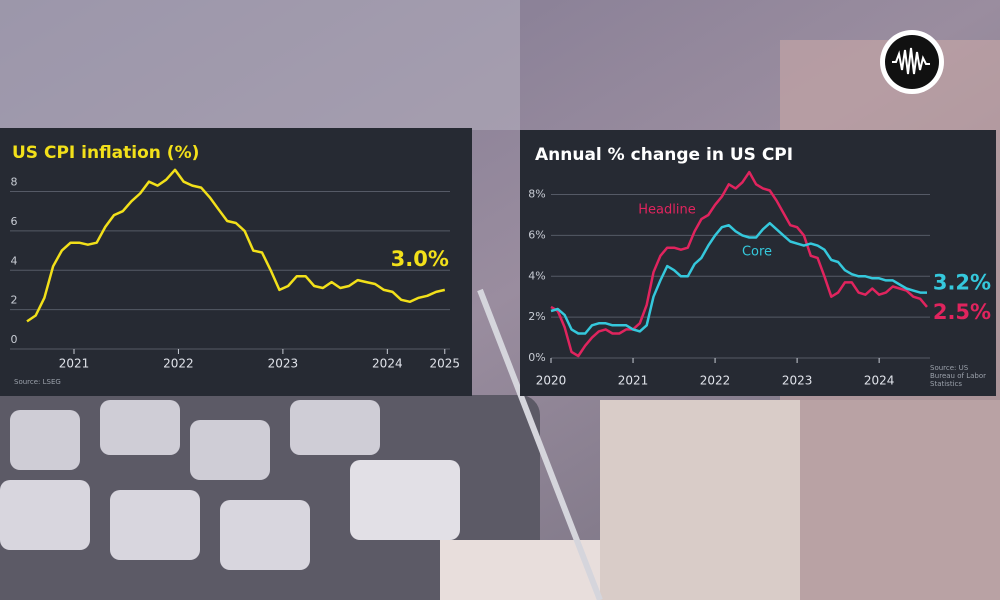 The image size is (1000, 600). What do you see at coordinates (958, 376) in the screenshot?
I see `source: Source: US Bureau of Labor Statistics` at bounding box center [958, 376].